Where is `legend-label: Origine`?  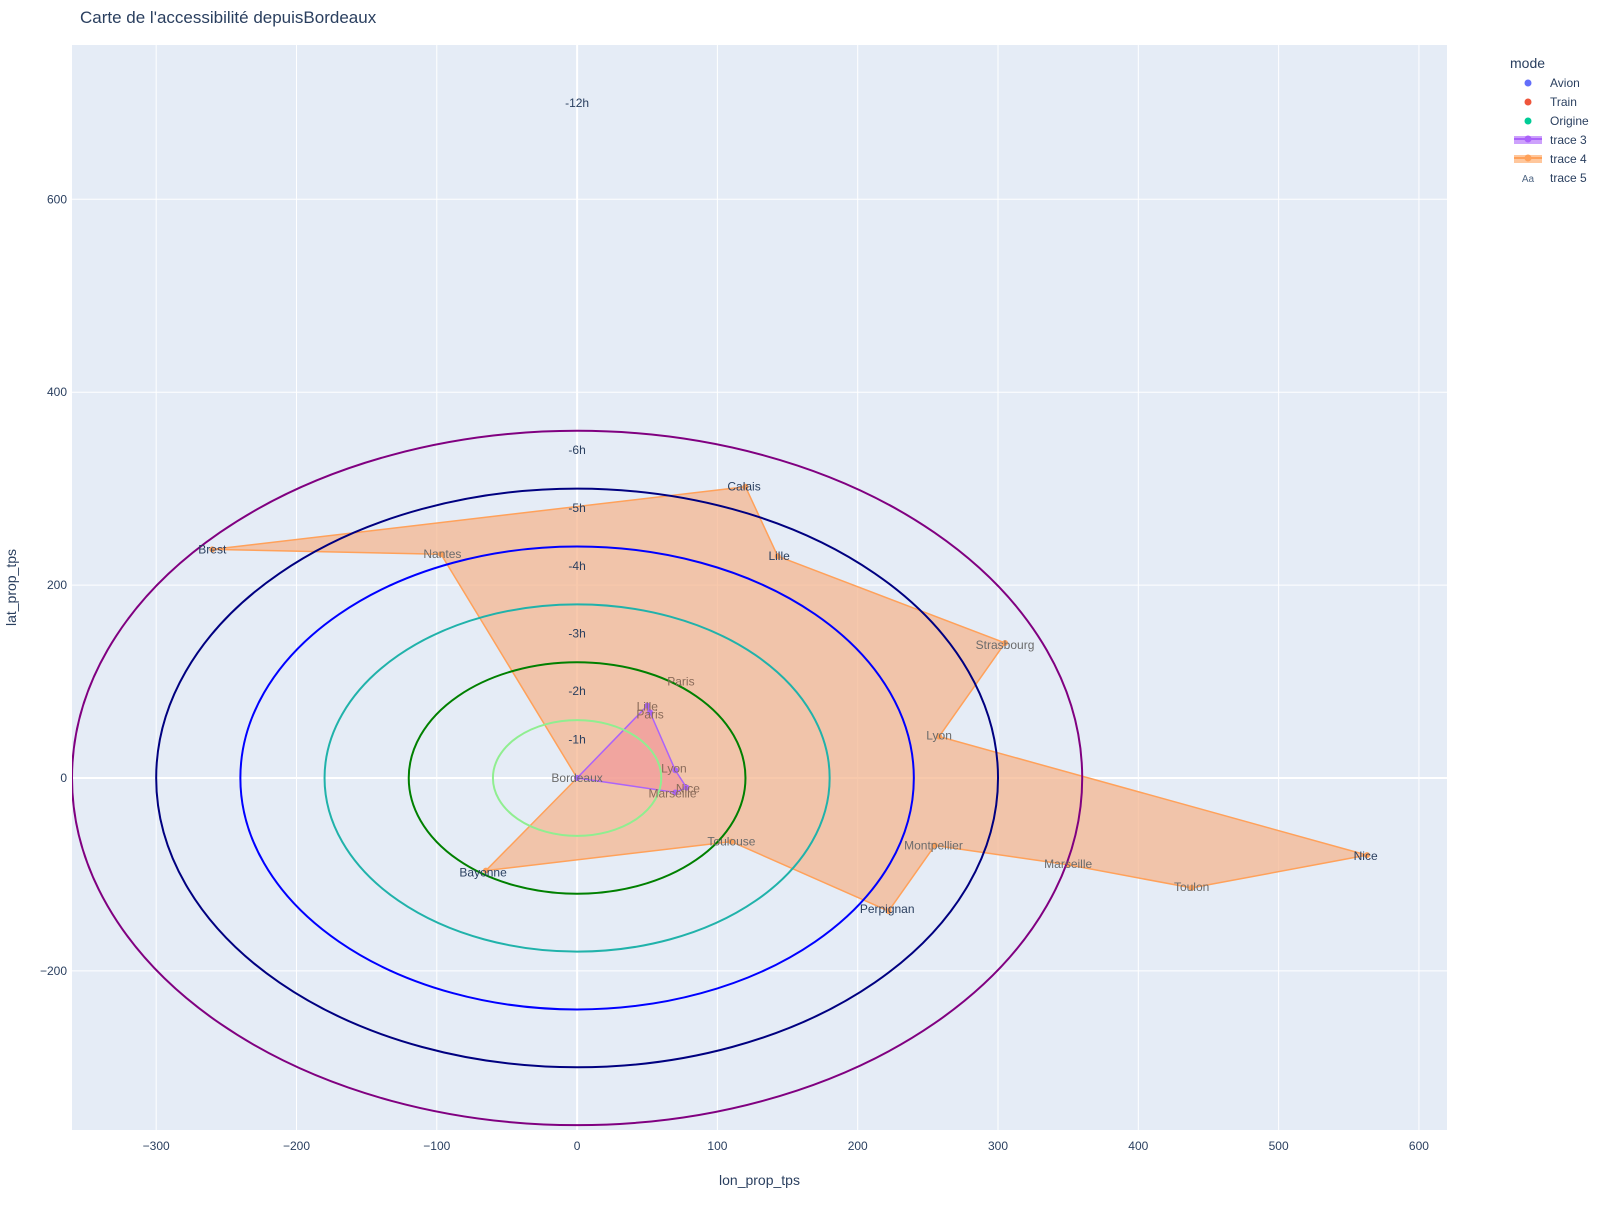
legend-label: Origine is located at coordinates (1569, 121).